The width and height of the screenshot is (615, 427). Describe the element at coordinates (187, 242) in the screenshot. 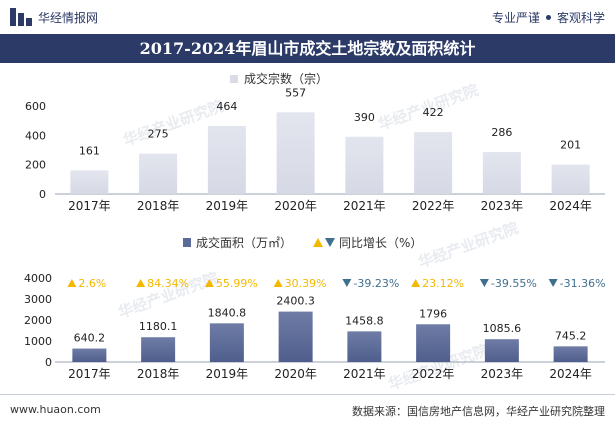

I see `legend-swatch-land-area` at that location.